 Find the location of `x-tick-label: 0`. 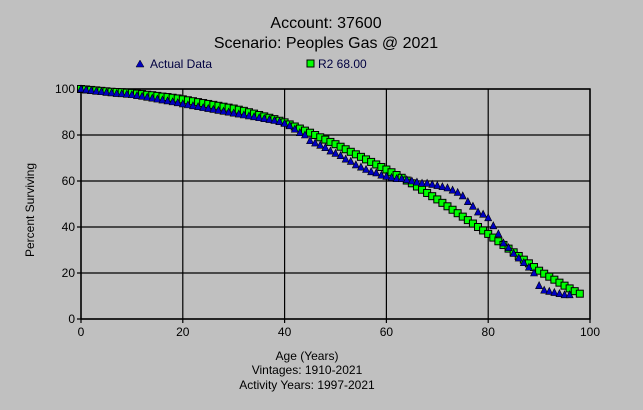

x-tick-label: 0 is located at coordinates (81, 332).